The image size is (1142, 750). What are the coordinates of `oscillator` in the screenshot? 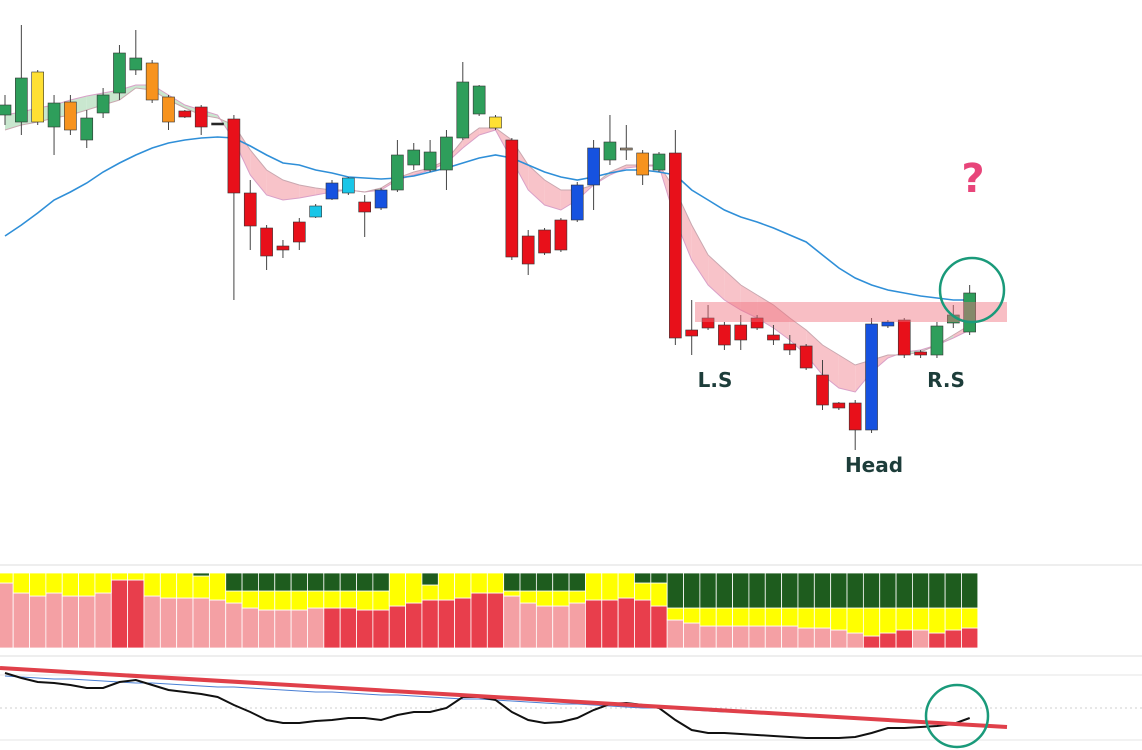 It's located at (487, 705).